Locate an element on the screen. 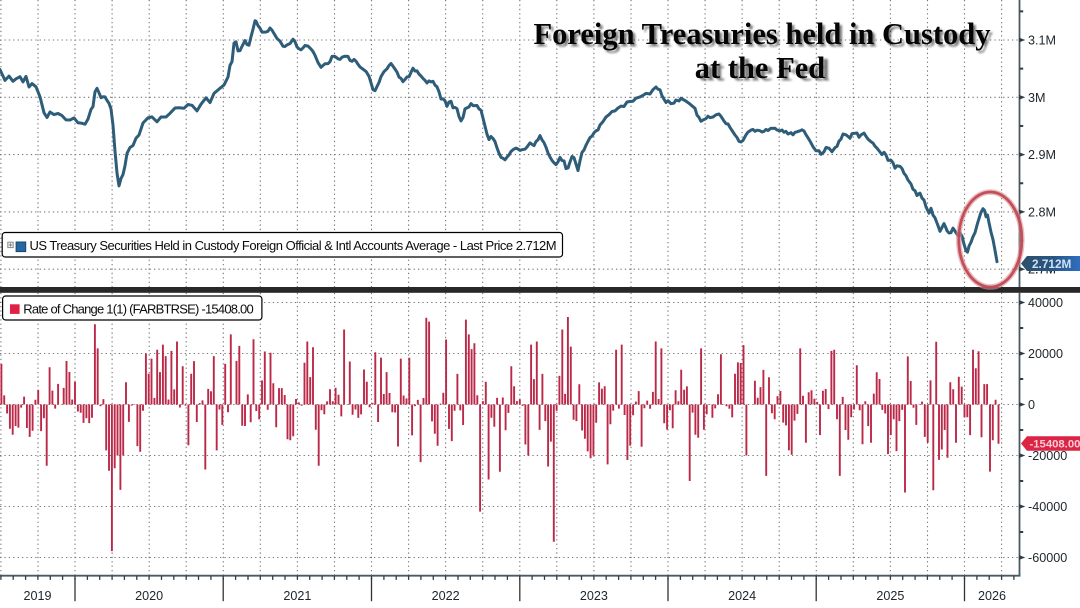 The image size is (1080, 608). svg-text: 2024 is located at coordinates (742, 596).